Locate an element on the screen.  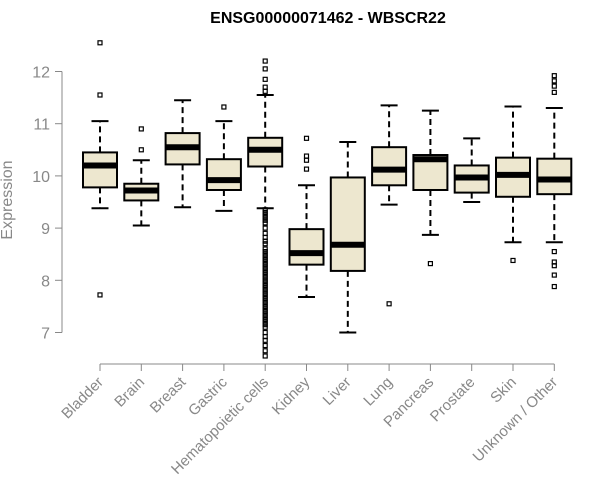
x-tick-label: Liver is located at coordinates (337, 391).